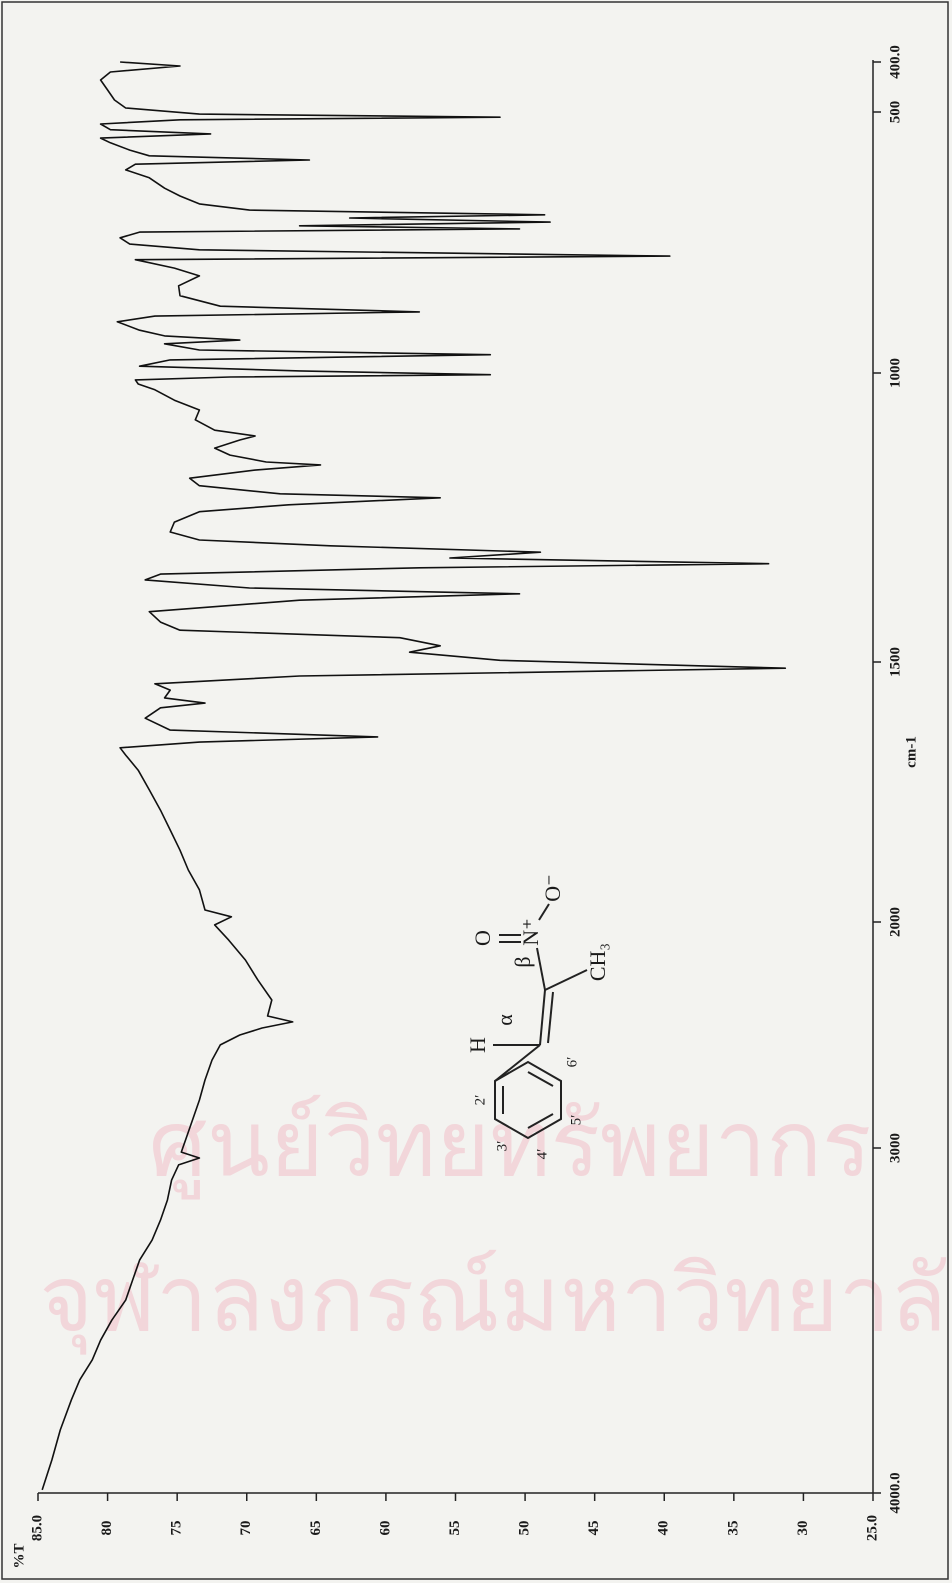  I want to click on y-tick-label: 50, so click(525, 1528).